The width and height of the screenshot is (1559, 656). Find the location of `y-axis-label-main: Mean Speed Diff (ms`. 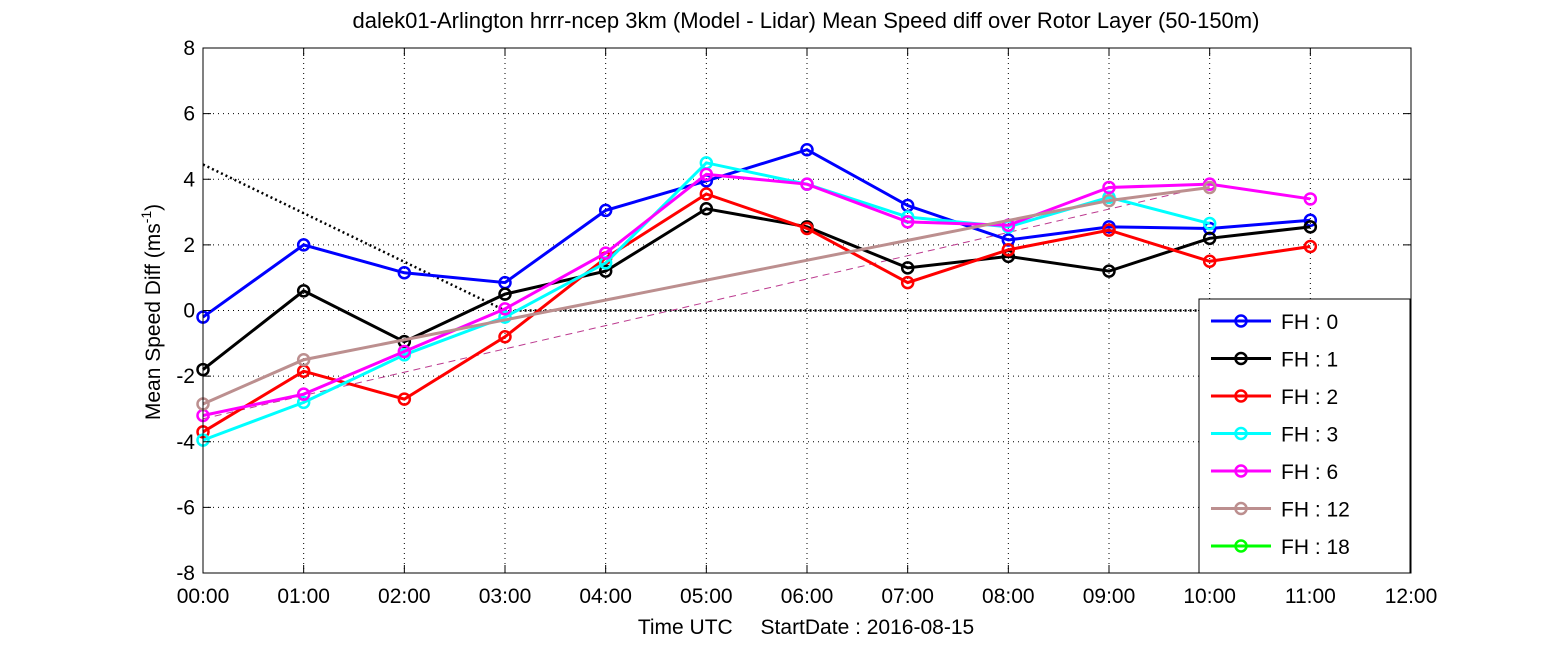

y-axis-label-main: Mean Speed Diff (ms is located at coordinates (153, 321).